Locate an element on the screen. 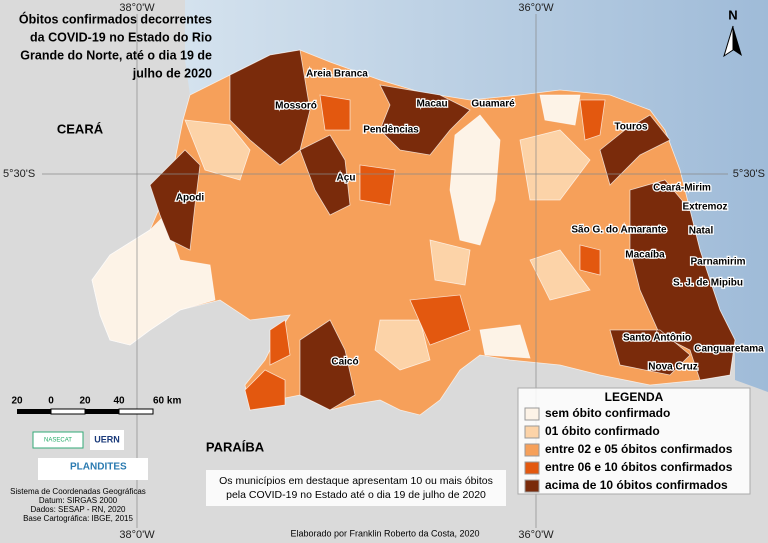  city-label: Guamaré is located at coordinates (493, 104).